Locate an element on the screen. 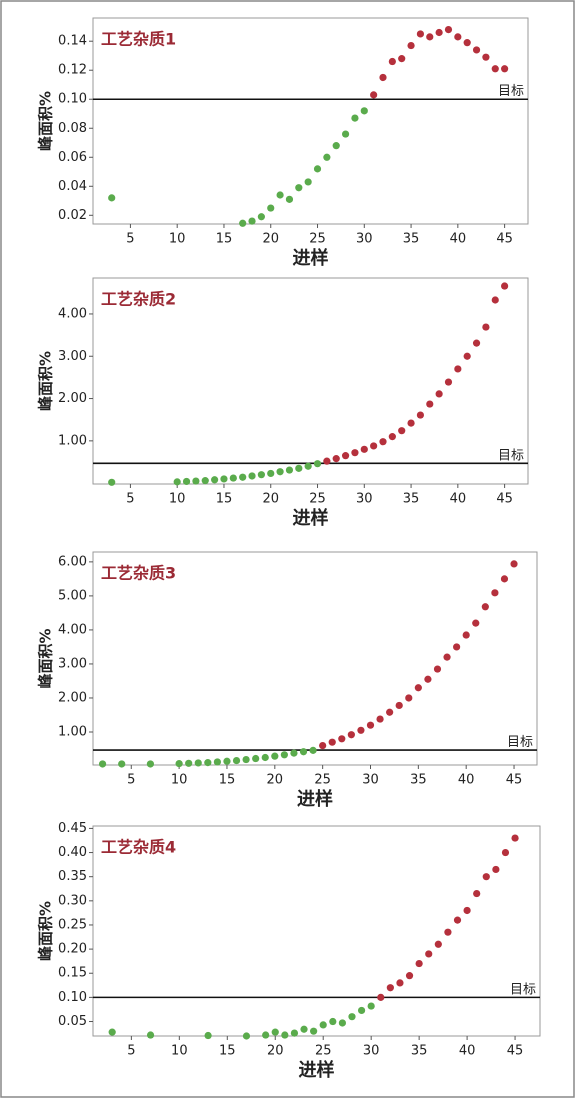 Image resolution: width=576 pixels, height=1103 pixels. y-tick-label: 2.00 is located at coordinates (72, 697).